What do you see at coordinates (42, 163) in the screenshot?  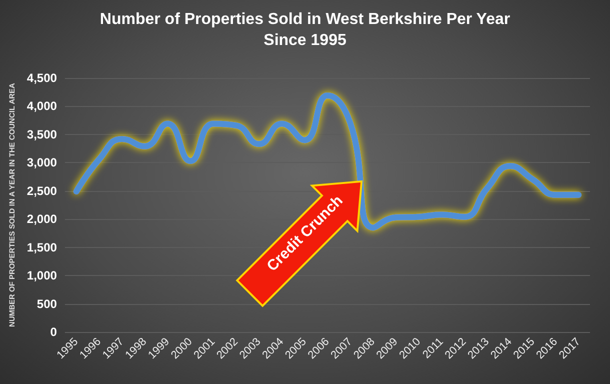 I see `y-tick-label: 3,000` at bounding box center [42, 163].